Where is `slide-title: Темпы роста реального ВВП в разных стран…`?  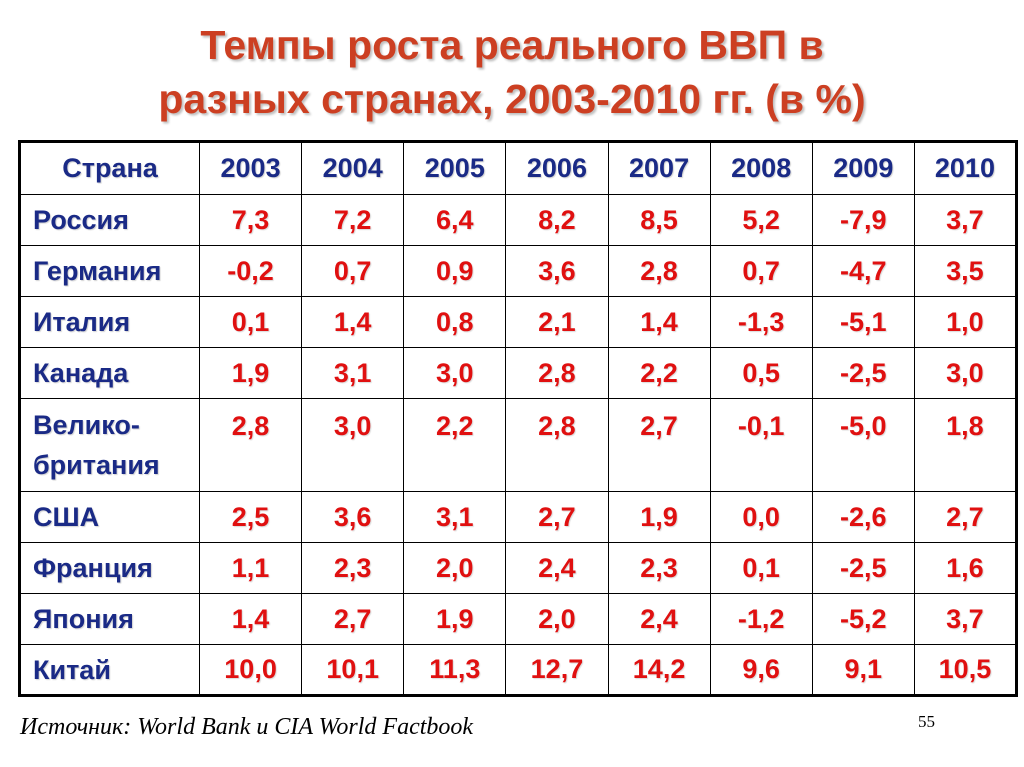 slide-title: Темпы роста реального ВВП в разных стран… is located at coordinates (512, 72).